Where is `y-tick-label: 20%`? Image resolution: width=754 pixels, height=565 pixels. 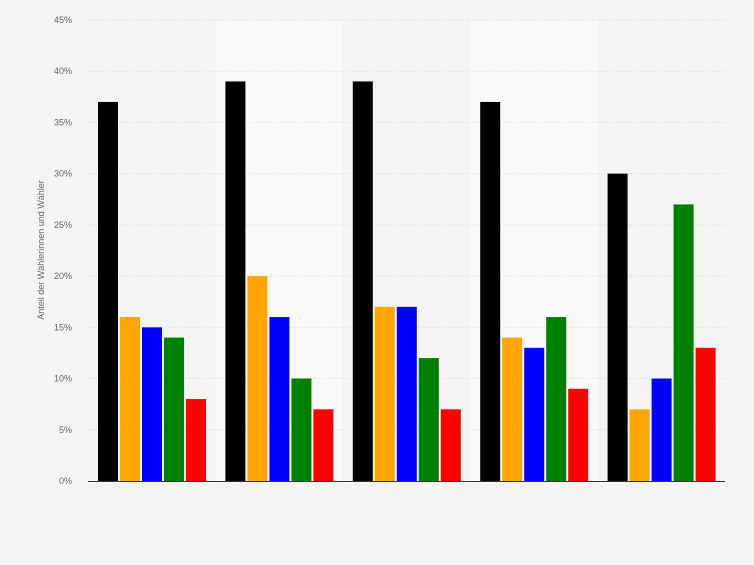
y-tick-label: 20% is located at coordinates (63, 276).